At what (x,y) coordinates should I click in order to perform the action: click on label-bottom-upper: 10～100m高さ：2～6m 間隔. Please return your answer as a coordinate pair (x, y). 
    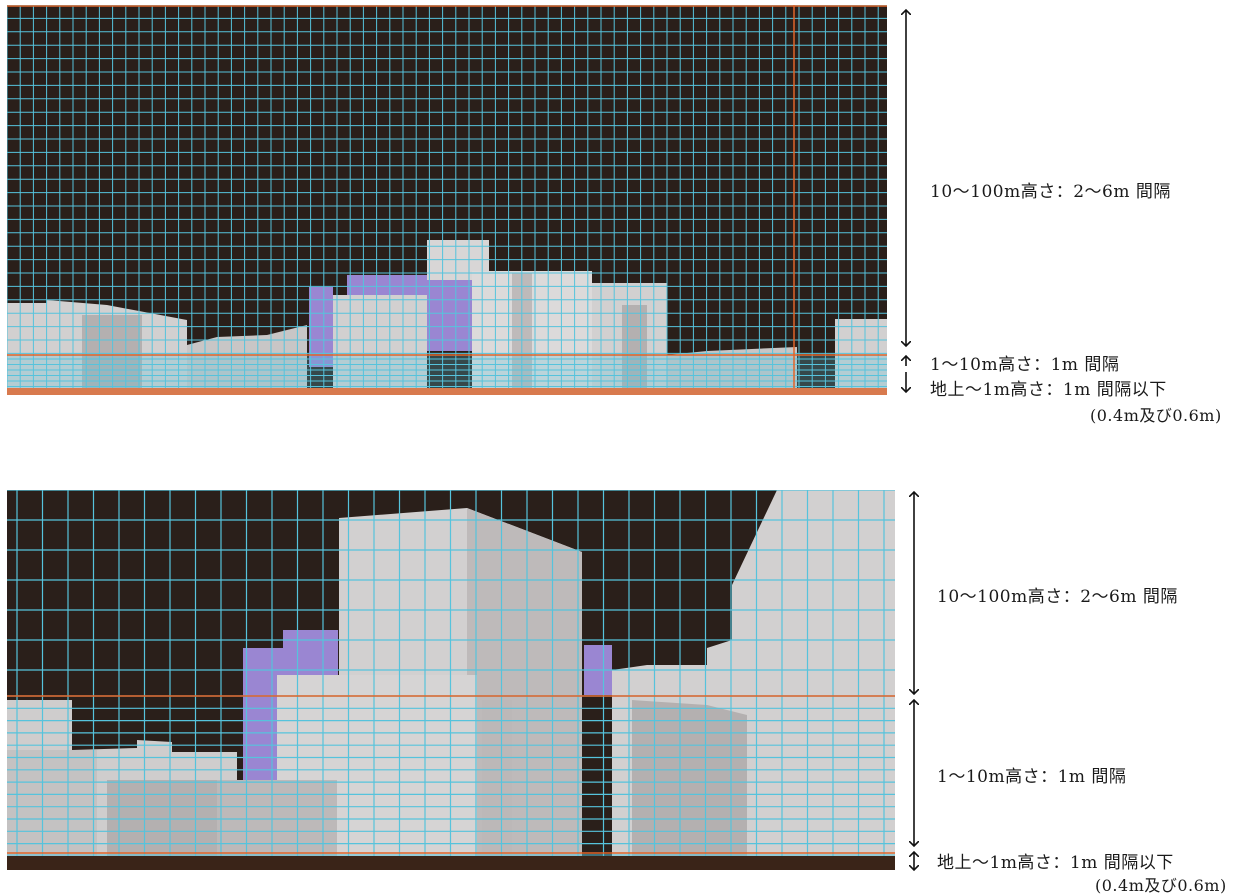
    Looking at the image, I should click on (1057, 597).